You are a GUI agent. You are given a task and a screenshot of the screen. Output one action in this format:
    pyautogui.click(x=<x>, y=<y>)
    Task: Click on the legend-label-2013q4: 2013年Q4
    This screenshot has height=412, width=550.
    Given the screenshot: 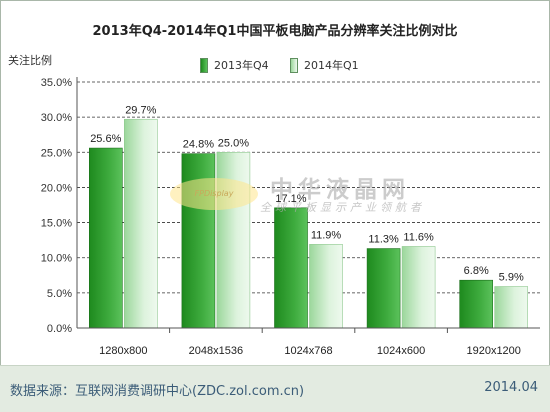 What is the action you would take?
    pyautogui.click(x=241, y=65)
    